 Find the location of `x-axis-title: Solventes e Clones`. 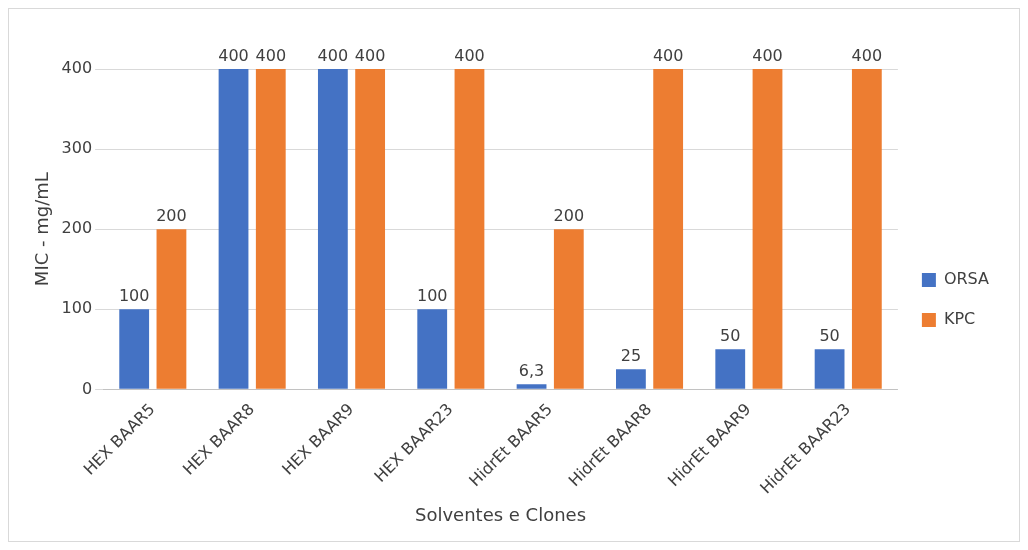

x-axis-title: Solventes e Clones is located at coordinates (500, 514).